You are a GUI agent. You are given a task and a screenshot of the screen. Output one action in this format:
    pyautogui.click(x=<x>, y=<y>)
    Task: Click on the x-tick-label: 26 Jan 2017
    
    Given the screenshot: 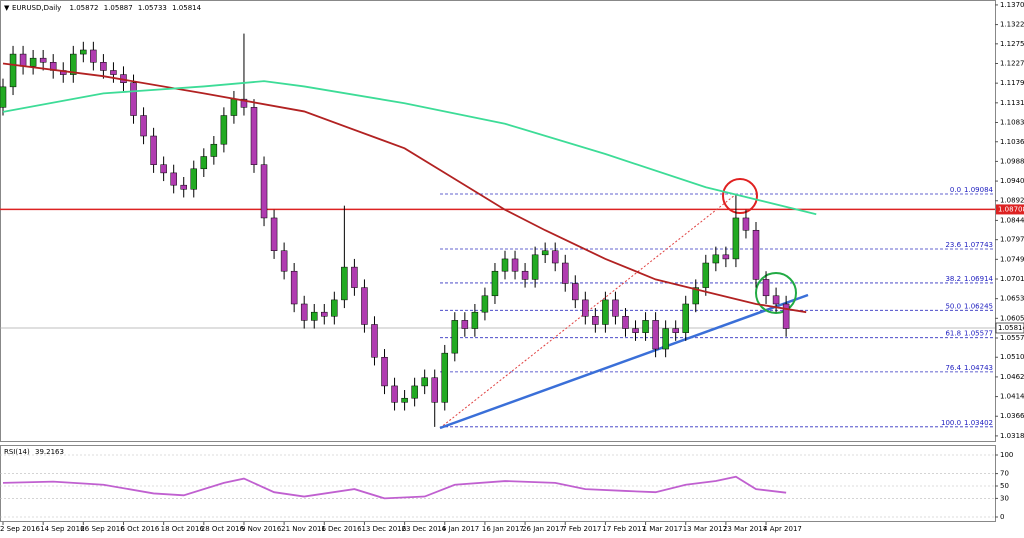 What is the action you would take?
    pyautogui.click(x=543, y=529)
    